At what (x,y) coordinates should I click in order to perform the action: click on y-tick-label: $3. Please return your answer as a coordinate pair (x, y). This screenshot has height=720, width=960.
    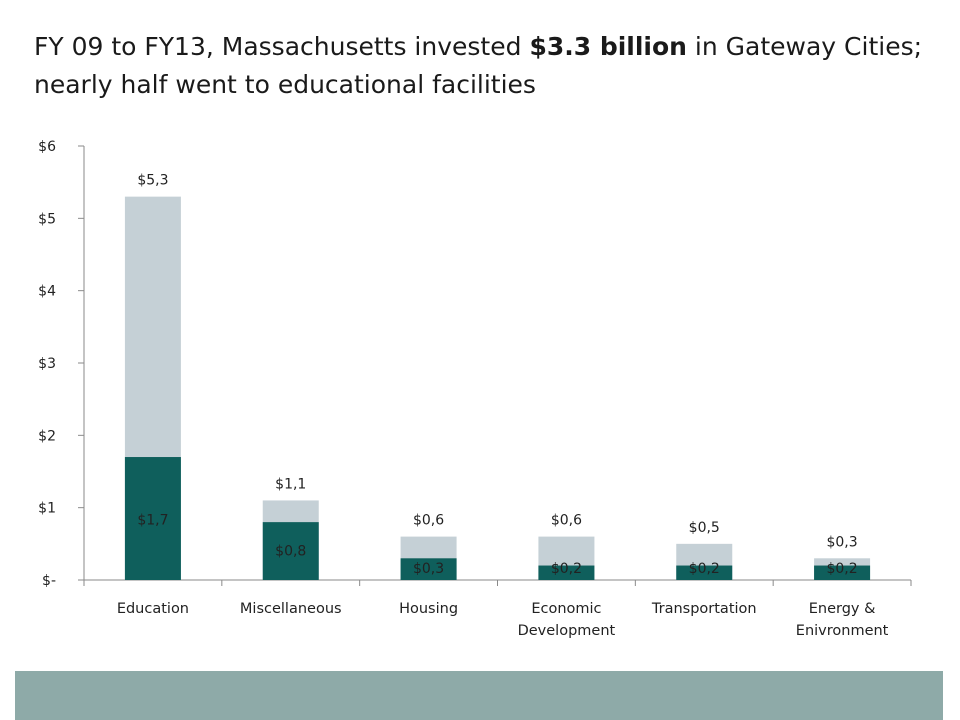
    Looking at the image, I should click on (47, 364).